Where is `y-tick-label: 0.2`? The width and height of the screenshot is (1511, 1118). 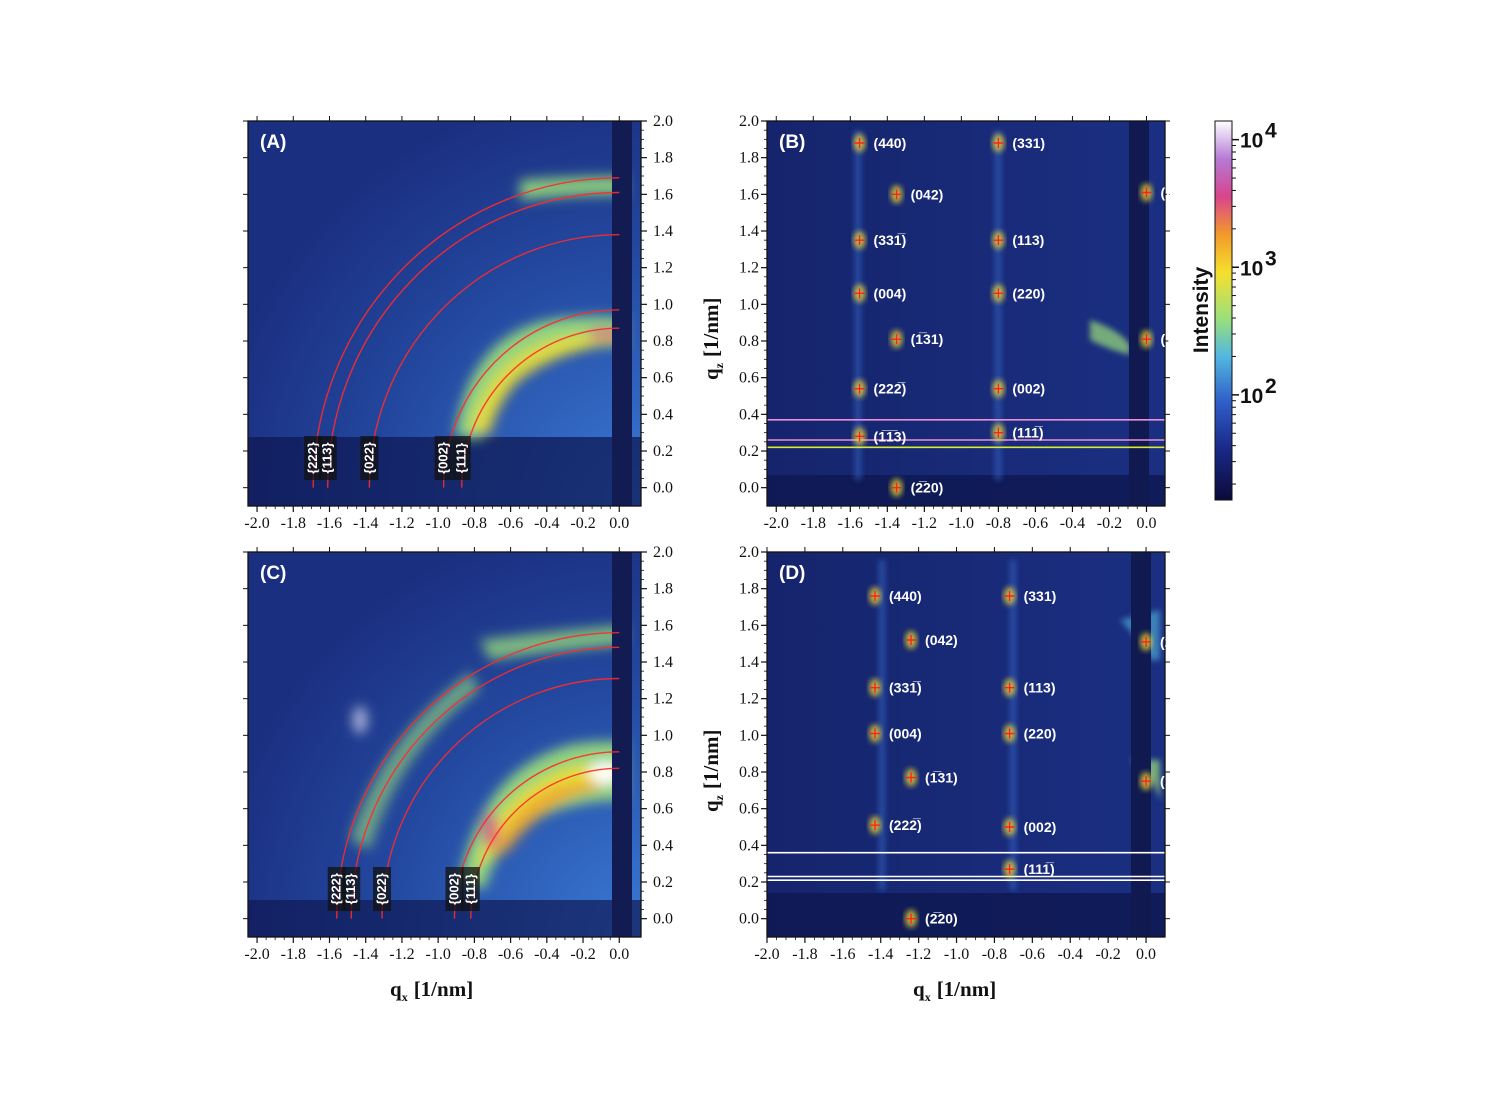
y-tick-label: 0.2 is located at coordinates (749, 882).